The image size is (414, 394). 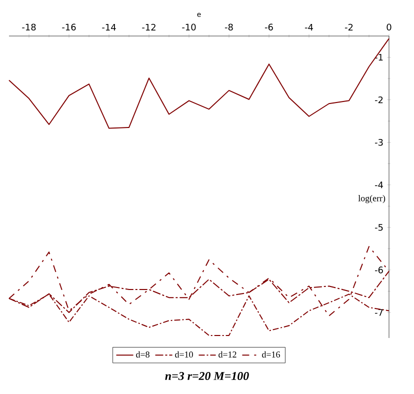 What do you see at coordinates (378, 185) in the screenshot?
I see `y-tick-label: -4` at bounding box center [378, 185].